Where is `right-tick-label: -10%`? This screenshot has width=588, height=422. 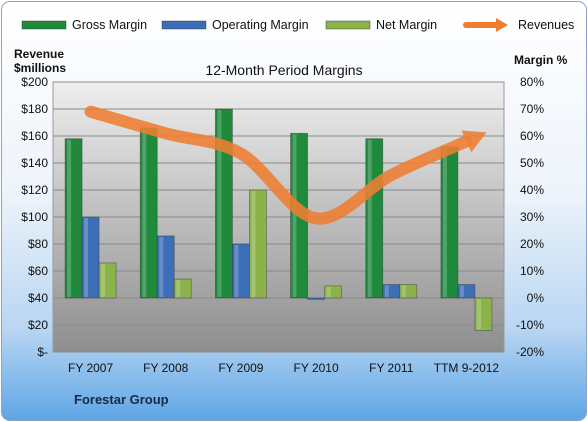
right-tick-label: -10% is located at coordinates (530, 325).